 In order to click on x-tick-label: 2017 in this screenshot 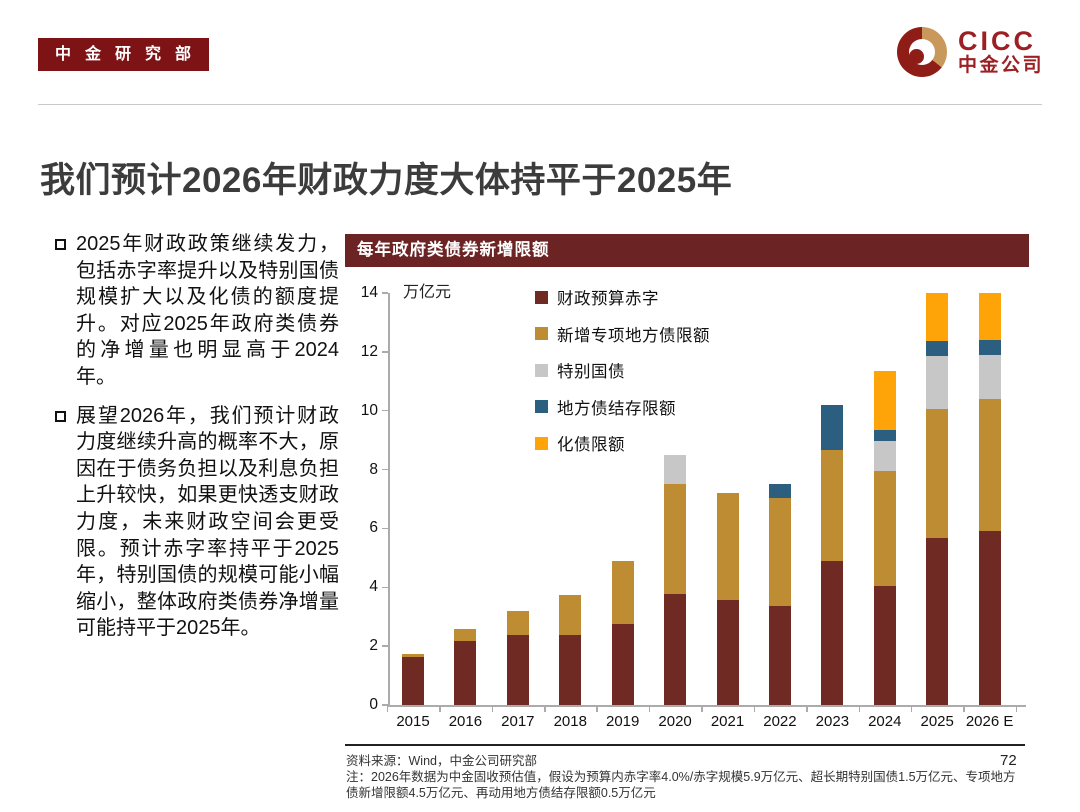, I will do `click(518, 721)`.